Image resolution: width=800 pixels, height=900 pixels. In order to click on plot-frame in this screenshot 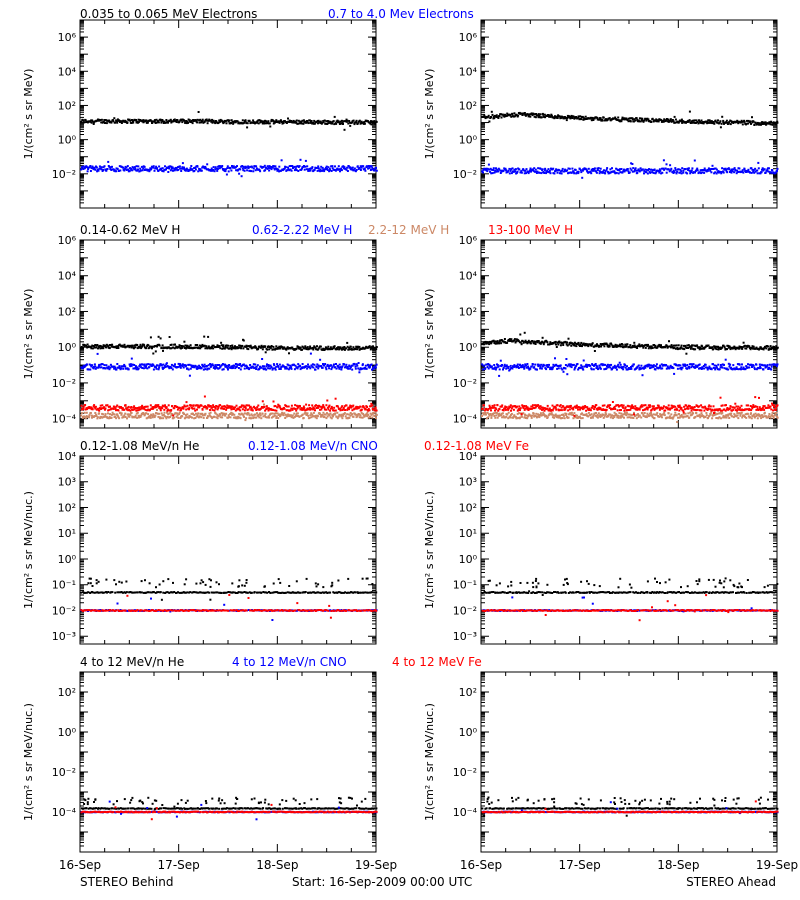, I will do `click(629, 334)`.